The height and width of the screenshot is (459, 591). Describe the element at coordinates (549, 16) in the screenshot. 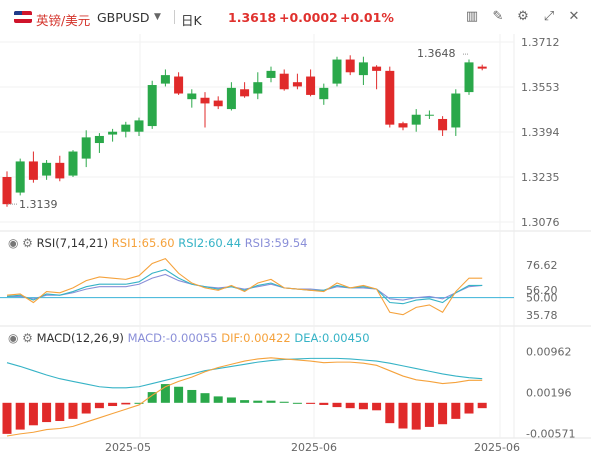

I see `fullscreen-icon: ⤢` at that location.